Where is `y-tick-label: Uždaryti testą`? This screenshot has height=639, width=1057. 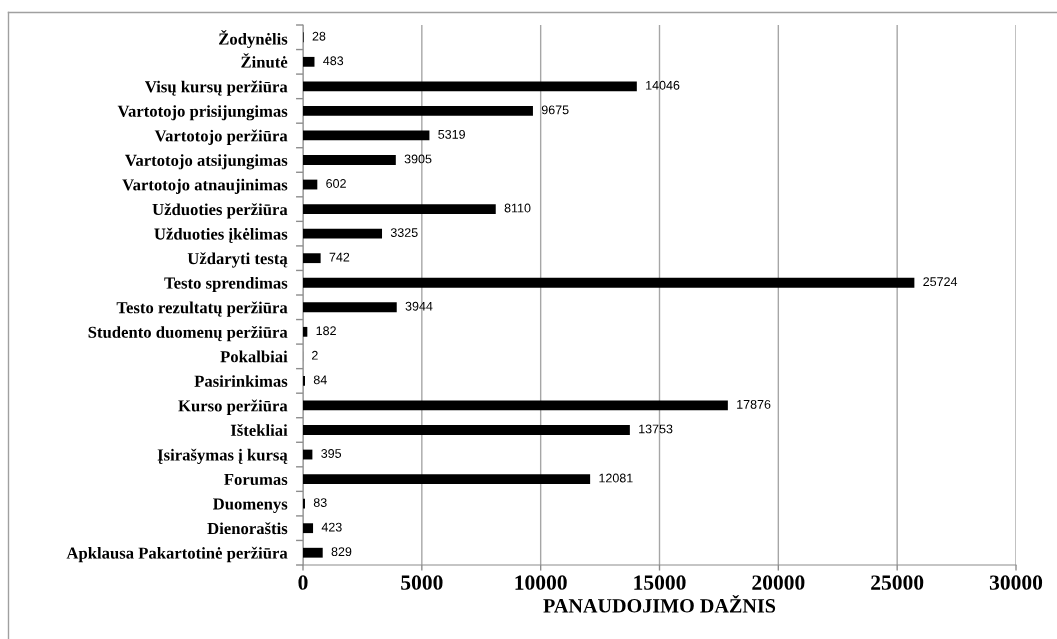
y-tick-label: Uždaryti testą is located at coordinates (237, 260).